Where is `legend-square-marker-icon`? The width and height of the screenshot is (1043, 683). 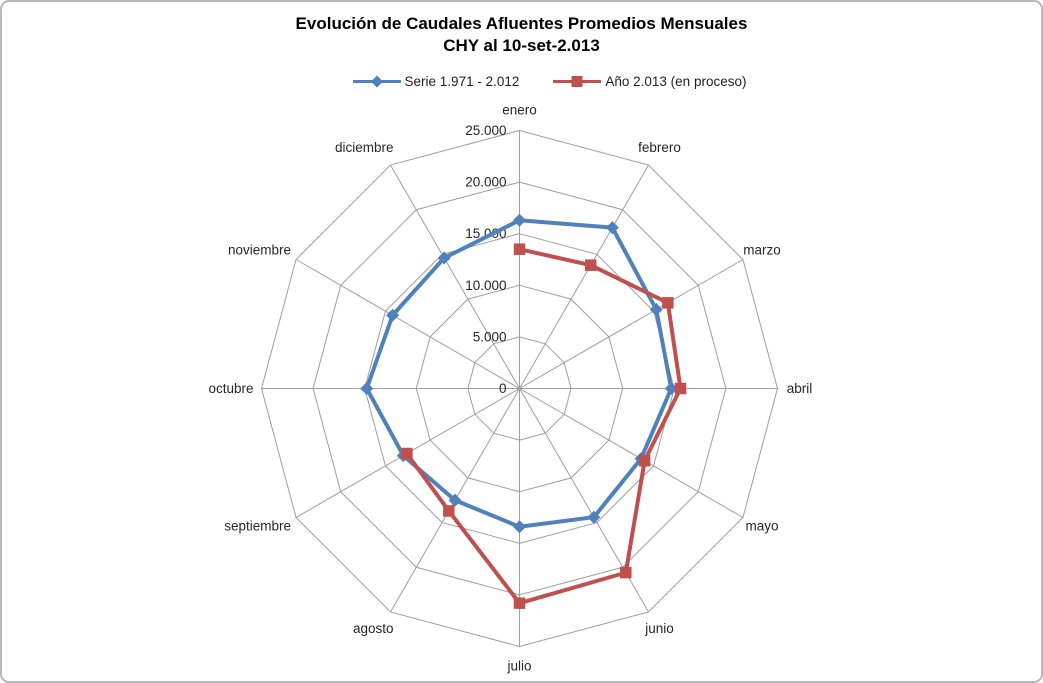
legend-square-marker-icon is located at coordinates (577, 81).